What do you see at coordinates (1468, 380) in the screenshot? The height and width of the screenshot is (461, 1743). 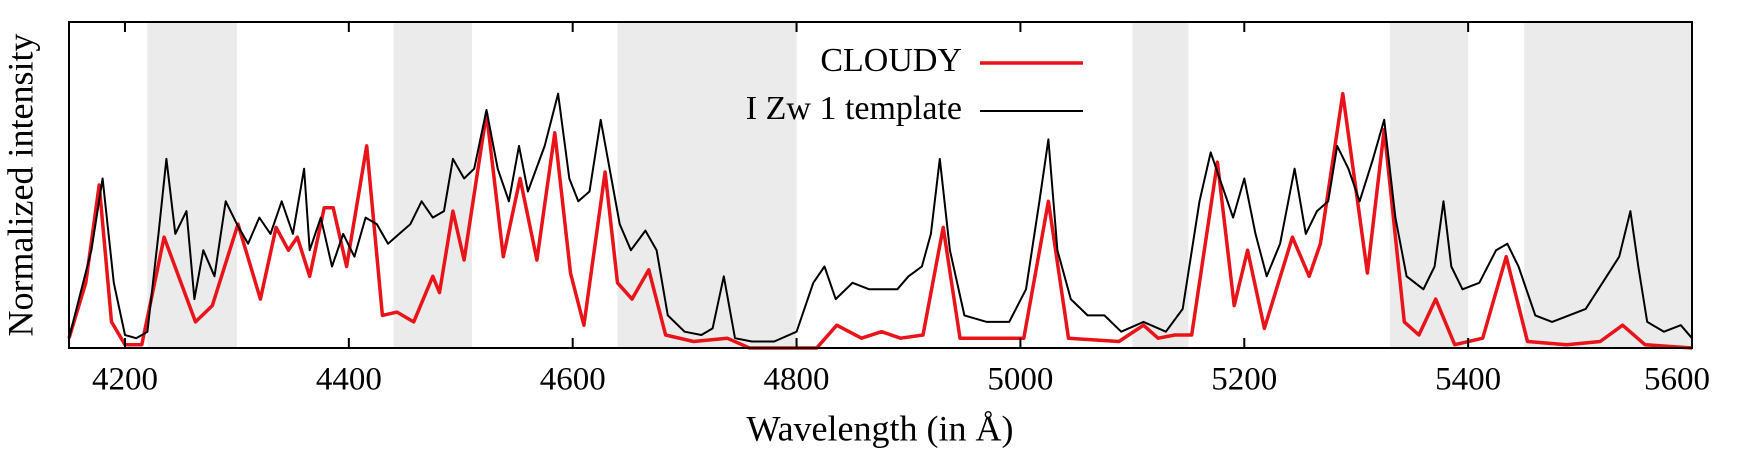 I see `x-tick-label: 5400` at bounding box center [1468, 380].